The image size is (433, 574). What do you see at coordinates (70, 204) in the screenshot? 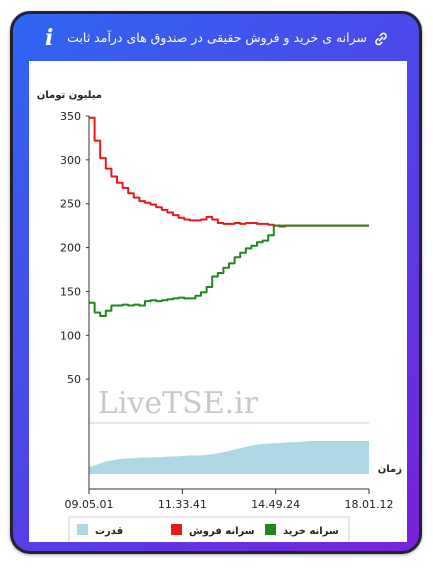
I see `y-tick-label: 250` at bounding box center [70, 204].